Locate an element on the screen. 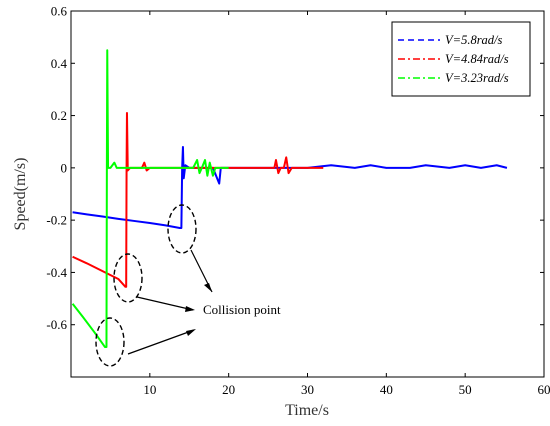 Image resolution: width=550 pixels, height=426 pixels. y-tick-label: -0.2 is located at coordinates (56, 220).